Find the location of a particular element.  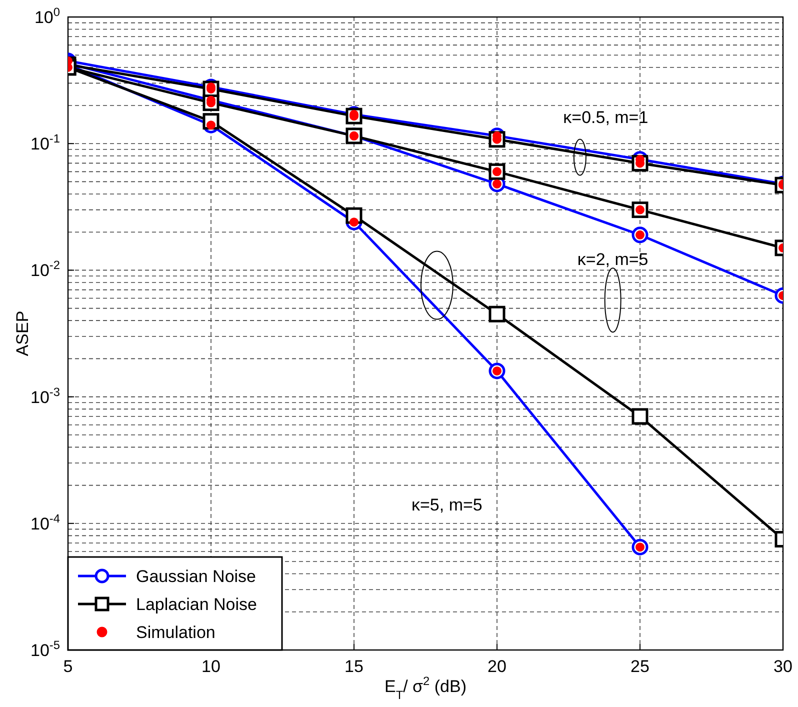

x-tick-label: 15 is located at coordinates (354, 666).